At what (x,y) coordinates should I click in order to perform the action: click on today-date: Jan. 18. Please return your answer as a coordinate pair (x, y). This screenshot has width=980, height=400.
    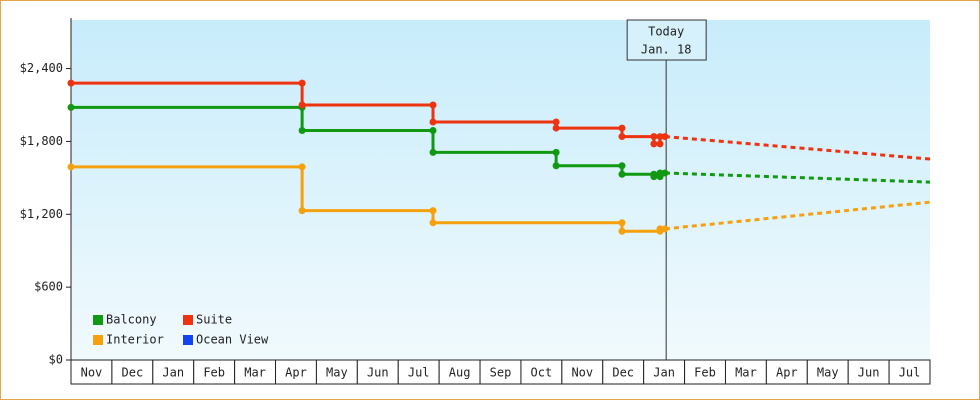
    Looking at the image, I should click on (666, 50).